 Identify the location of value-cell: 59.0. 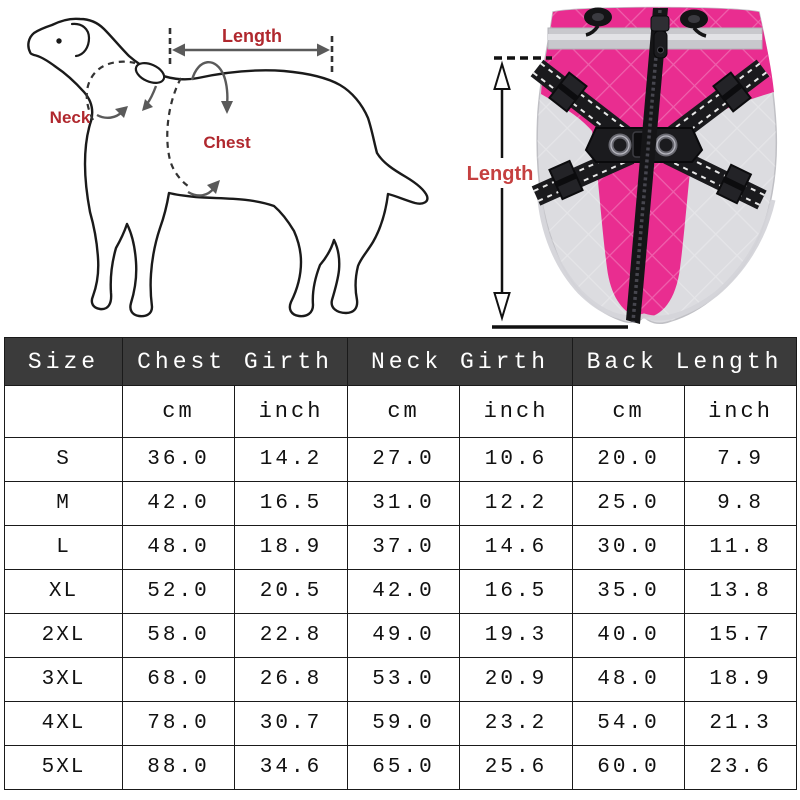
(404, 723).